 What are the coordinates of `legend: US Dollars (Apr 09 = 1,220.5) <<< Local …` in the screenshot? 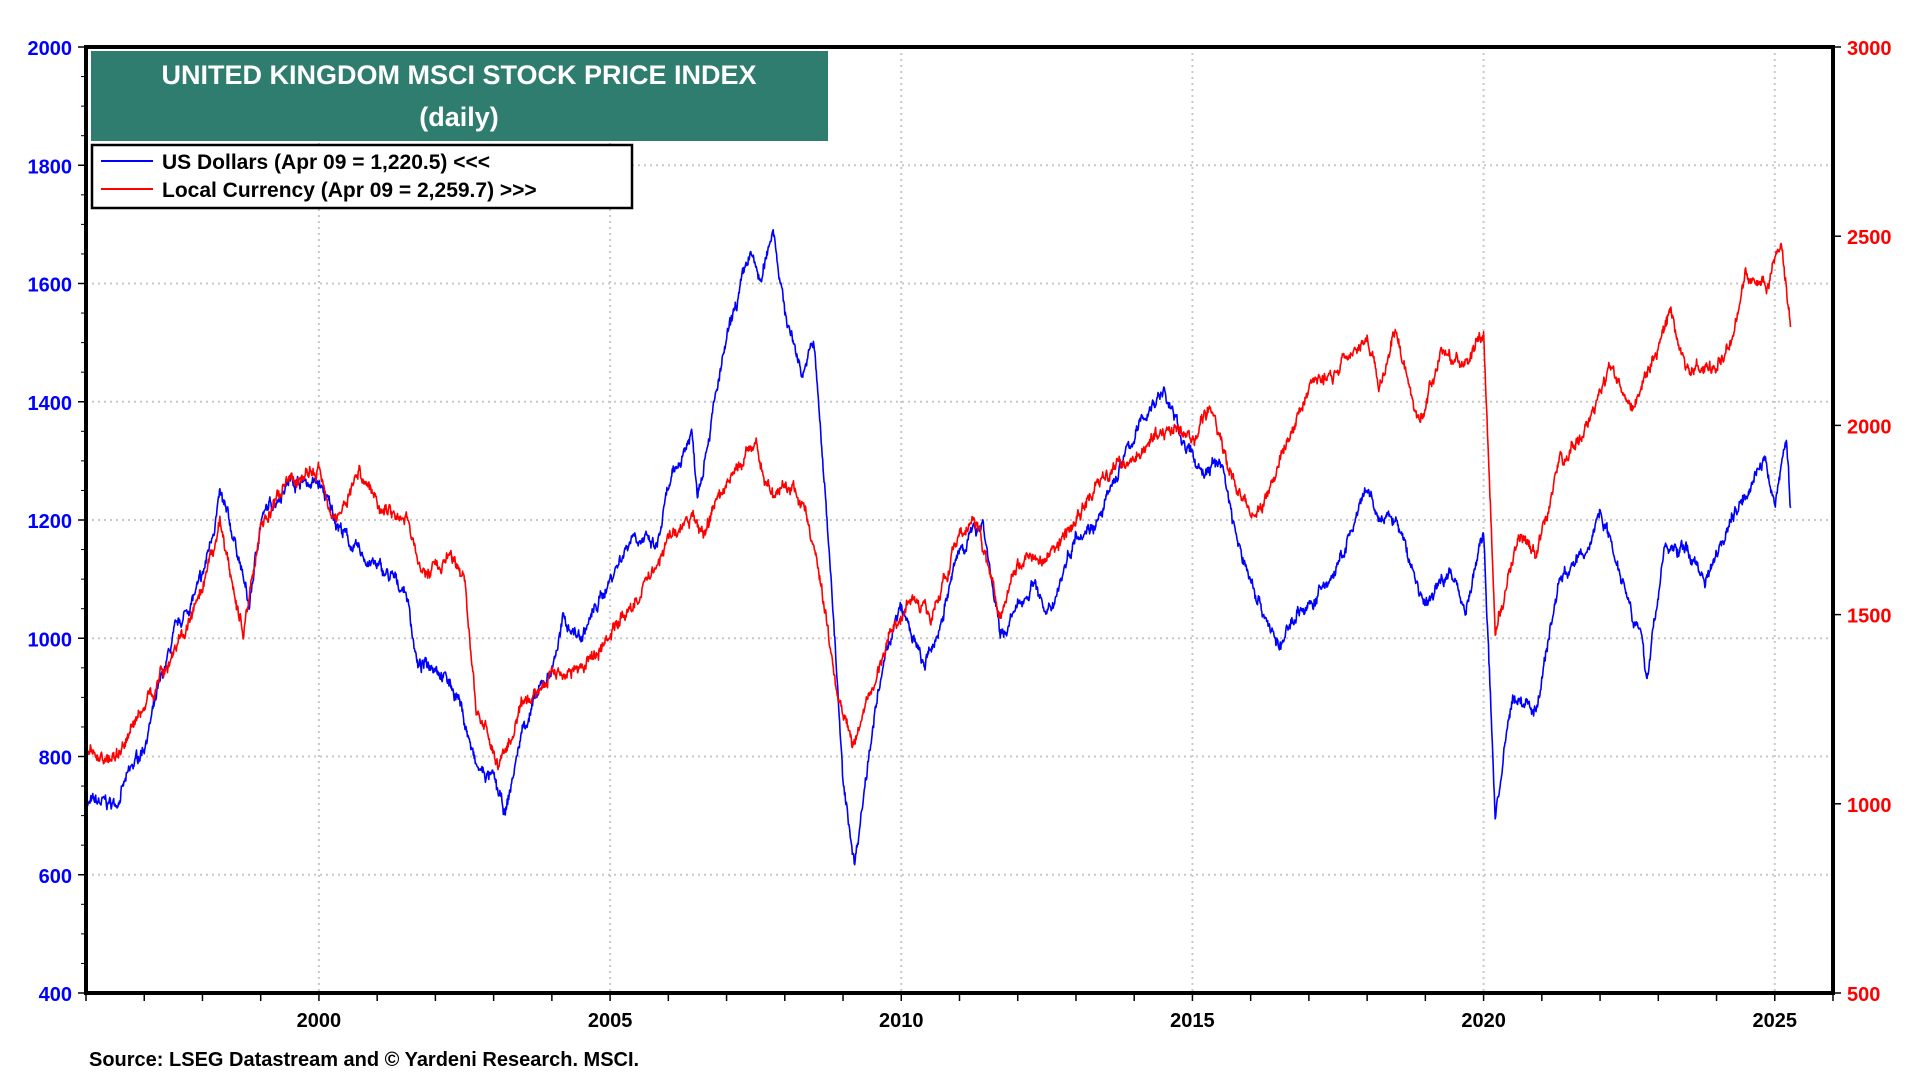 It's located at (362, 176).